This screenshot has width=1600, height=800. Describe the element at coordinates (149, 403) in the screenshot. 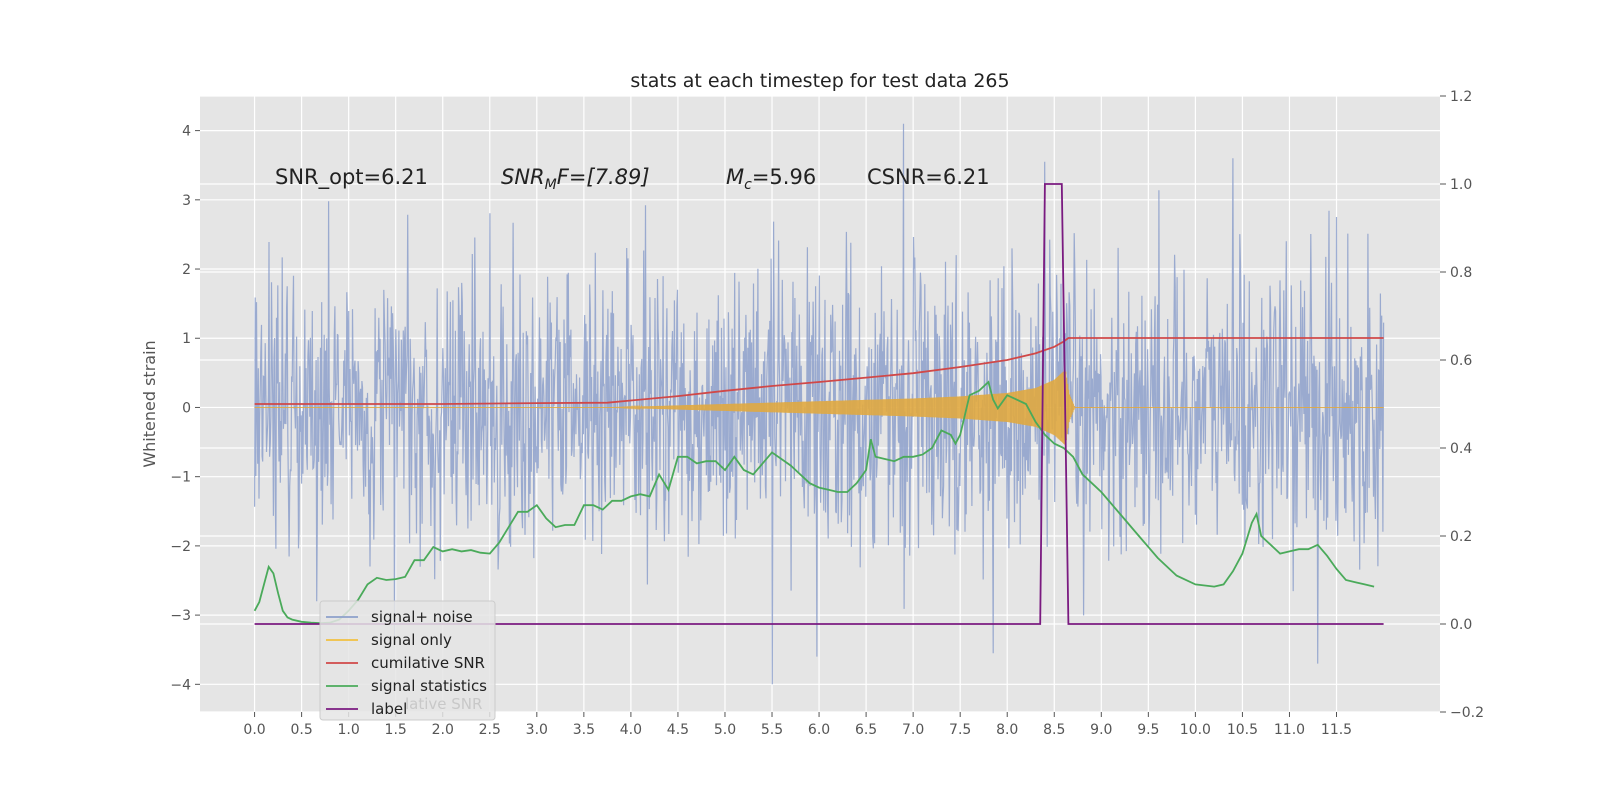

I see `y-axis-label: Whitened strain` at that location.